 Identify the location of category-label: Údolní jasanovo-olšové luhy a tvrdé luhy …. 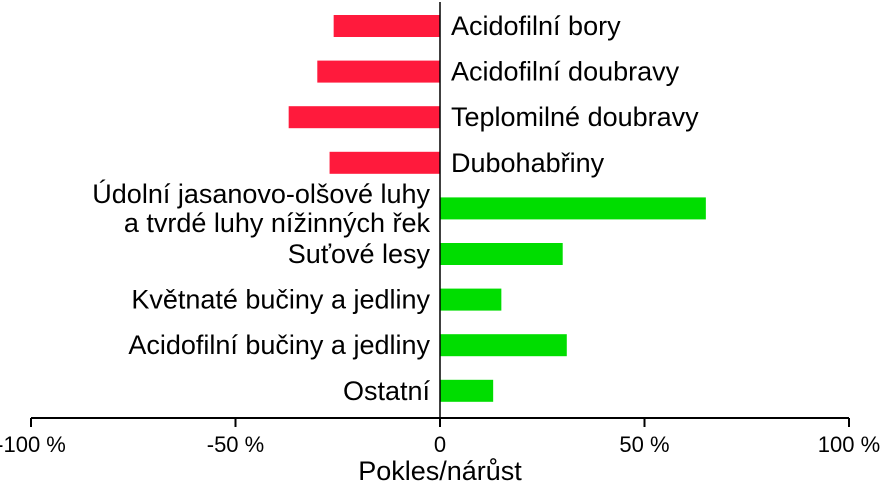
(261, 208).